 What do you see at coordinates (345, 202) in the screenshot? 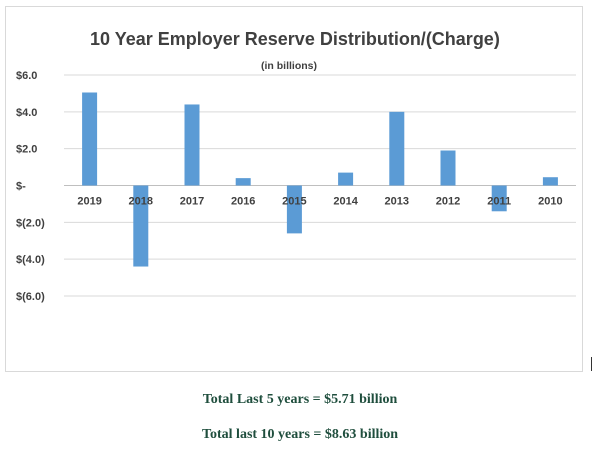
I see `x-tick-label: 2014` at bounding box center [345, 202].